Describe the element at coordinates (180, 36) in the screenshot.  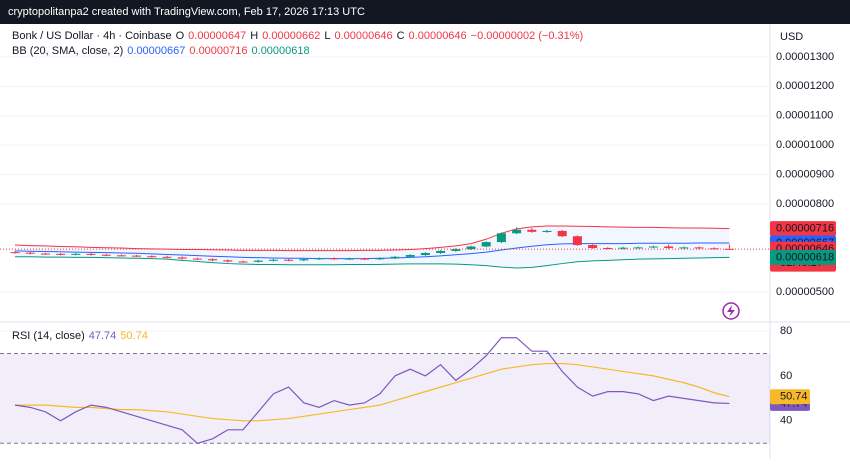
I see `ohlc-label: O` at that location.